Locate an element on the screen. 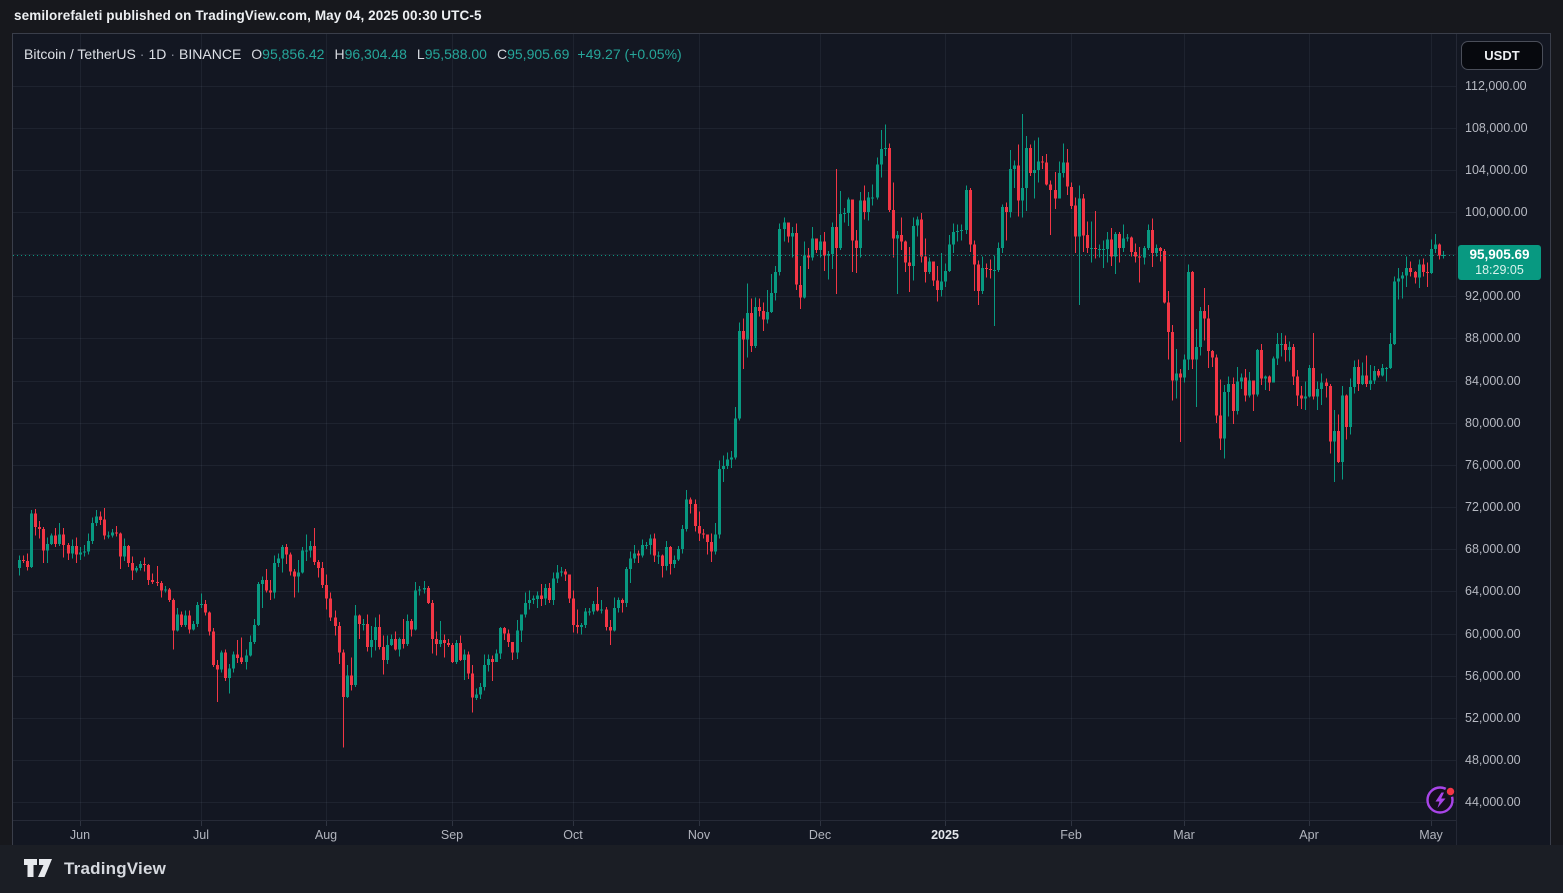 The image size is (1563, 893). interval-label: 1D is located at coordinates (157, 54).